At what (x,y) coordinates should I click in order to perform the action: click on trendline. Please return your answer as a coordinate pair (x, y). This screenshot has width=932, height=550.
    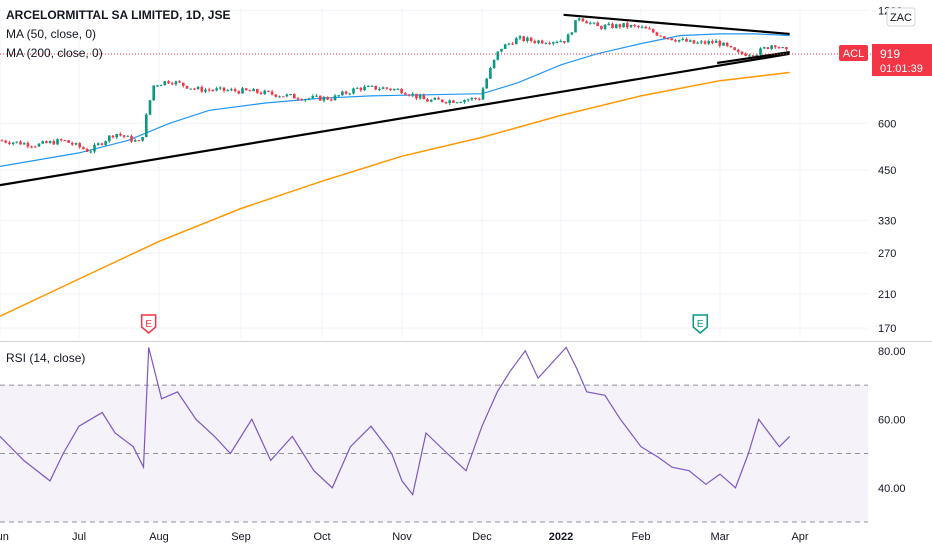
    Looking at the image, I should click on (676, 24).